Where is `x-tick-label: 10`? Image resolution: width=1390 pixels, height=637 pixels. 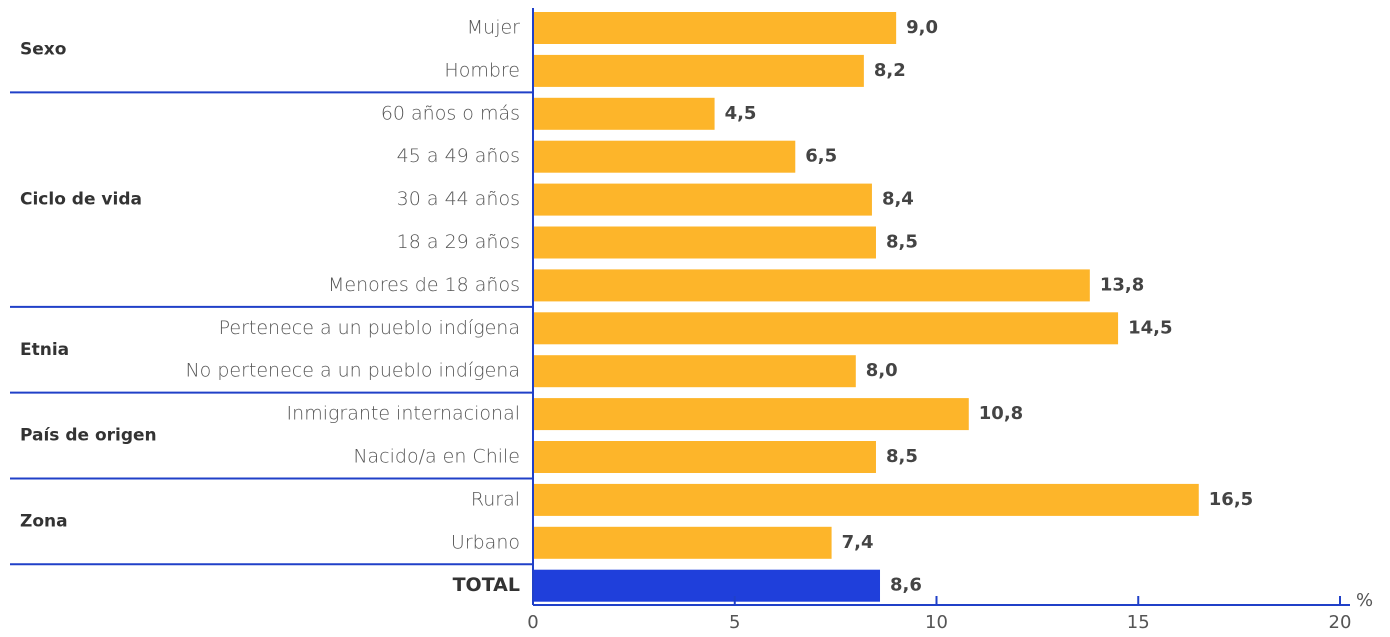
x-tick-label: 10 is located at coordinates (936, 622).